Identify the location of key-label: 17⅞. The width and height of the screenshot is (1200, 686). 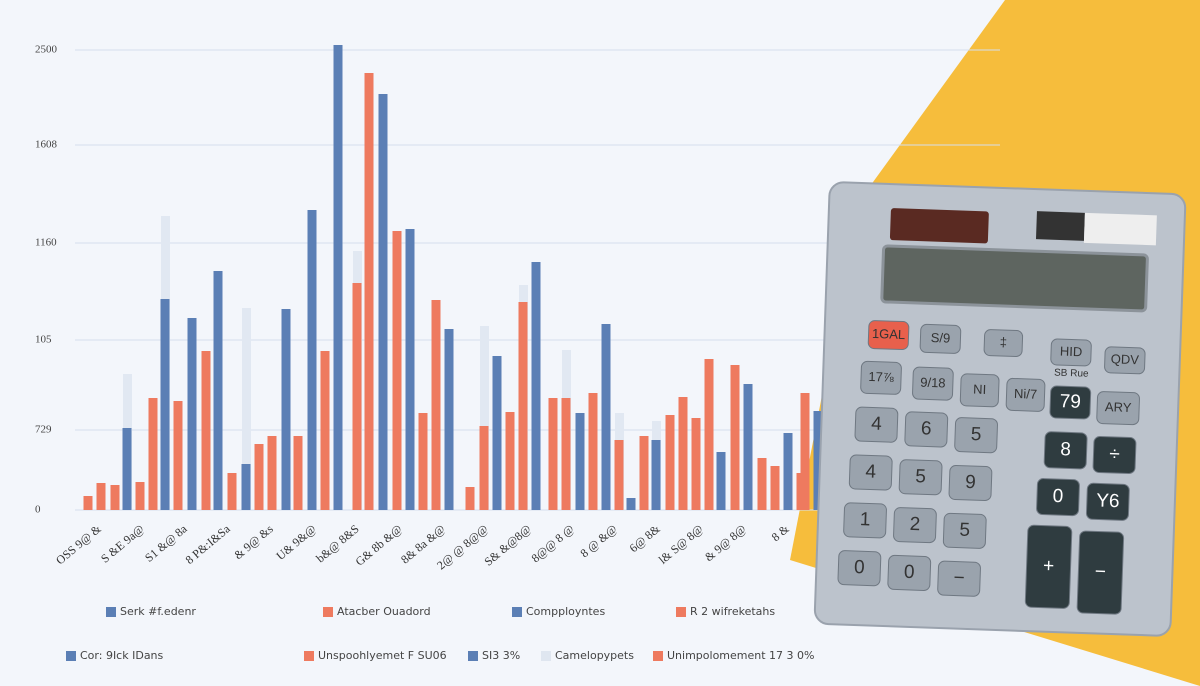
(881, 377).